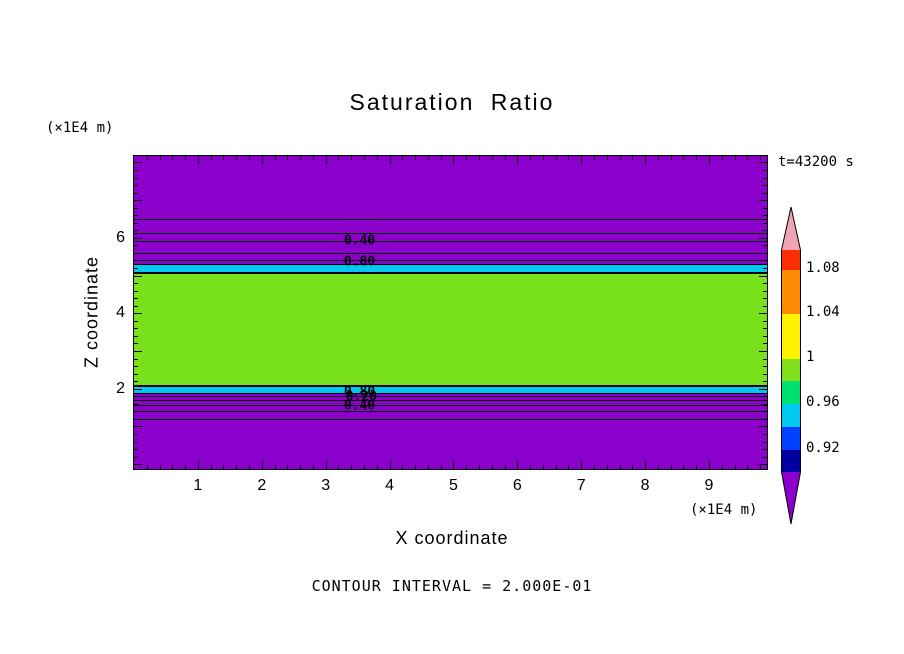 The image size is (904, 654). Describe the element at coordinates (841, 365) in the screenshot. I see `colorbar-labels: 1.08 1.04 1 0.96 0.92` at that location.